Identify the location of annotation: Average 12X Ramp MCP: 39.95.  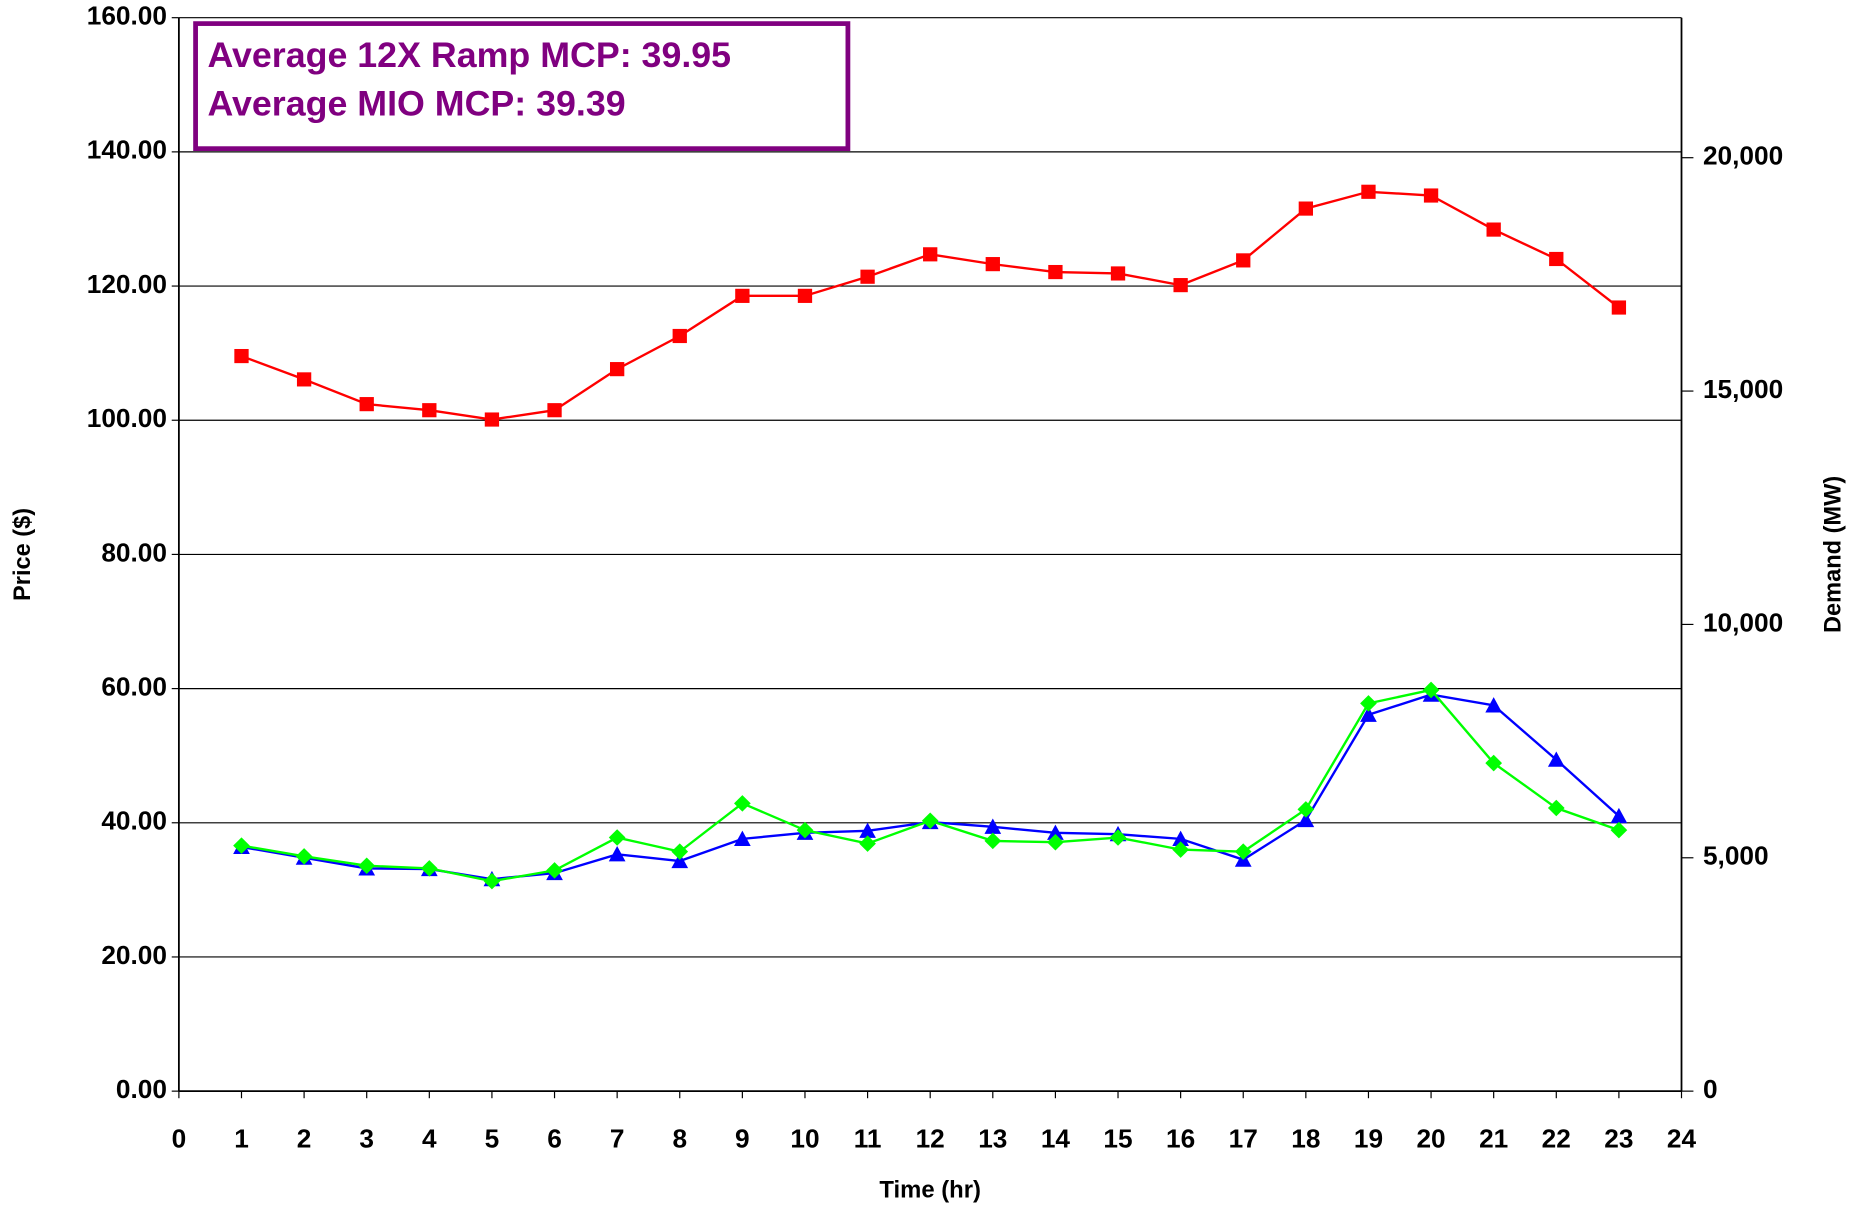
(470, 55).